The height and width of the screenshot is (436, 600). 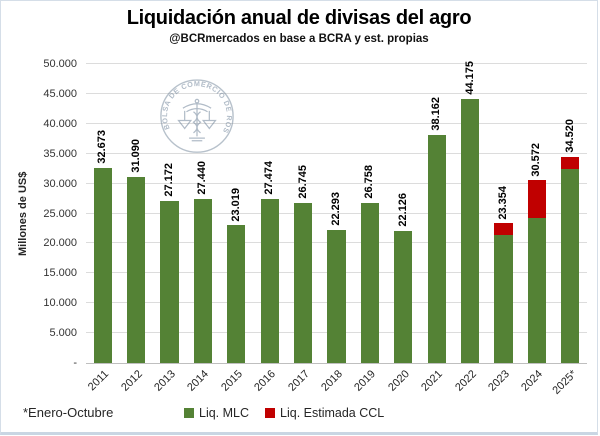 I want to click on bar-value-label: 38.162, so click(x=436, y=114).